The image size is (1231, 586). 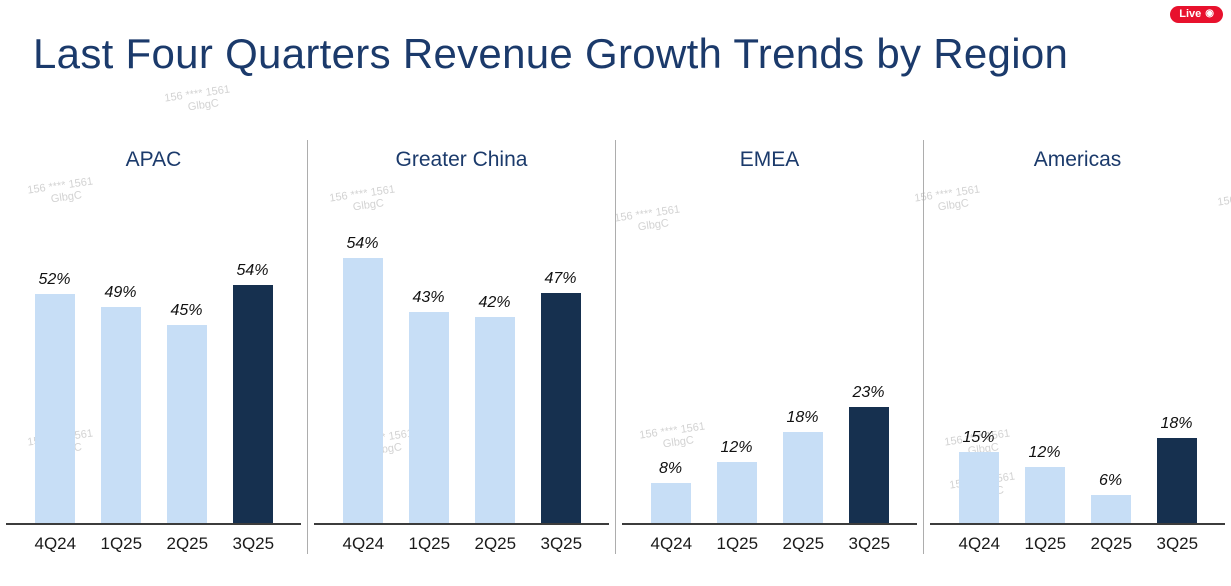 I want to click on bar-group: 42%, so click(x=494, y=408).